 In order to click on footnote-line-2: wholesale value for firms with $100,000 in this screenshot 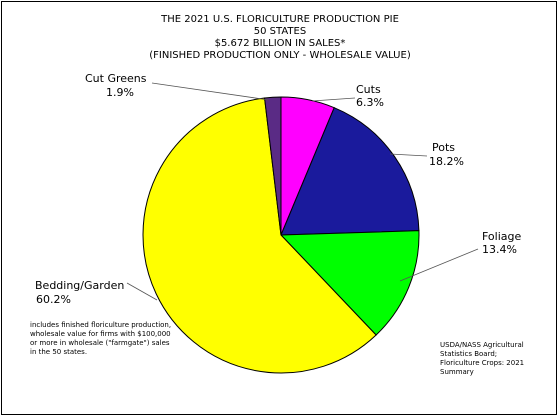, I will do `click(100, 334)`.